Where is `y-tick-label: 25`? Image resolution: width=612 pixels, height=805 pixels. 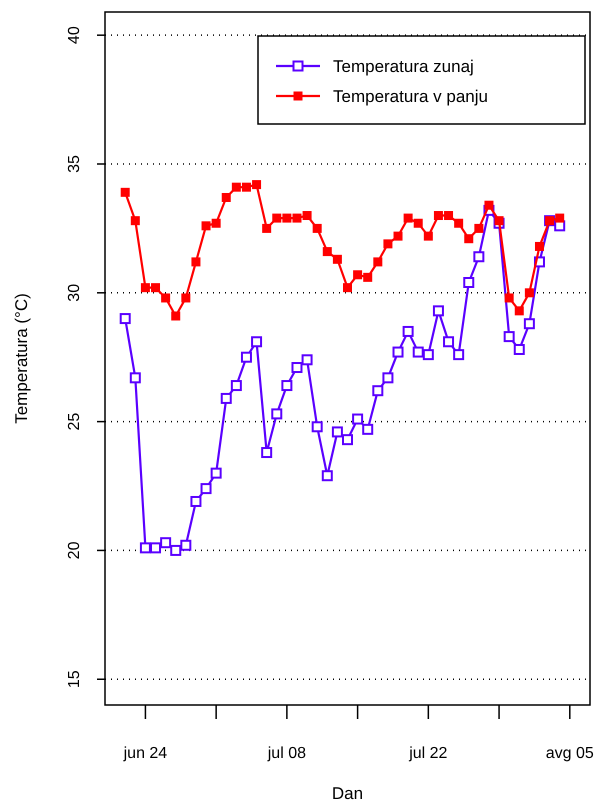 y-tick-label: 25 is located at coordinates (74, 421).